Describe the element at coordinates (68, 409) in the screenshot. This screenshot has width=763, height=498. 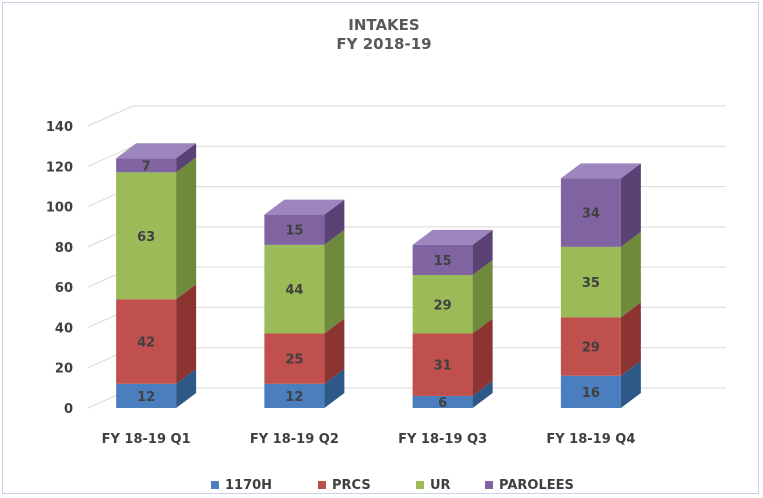
I see `y-tick-label: 0` at that location.